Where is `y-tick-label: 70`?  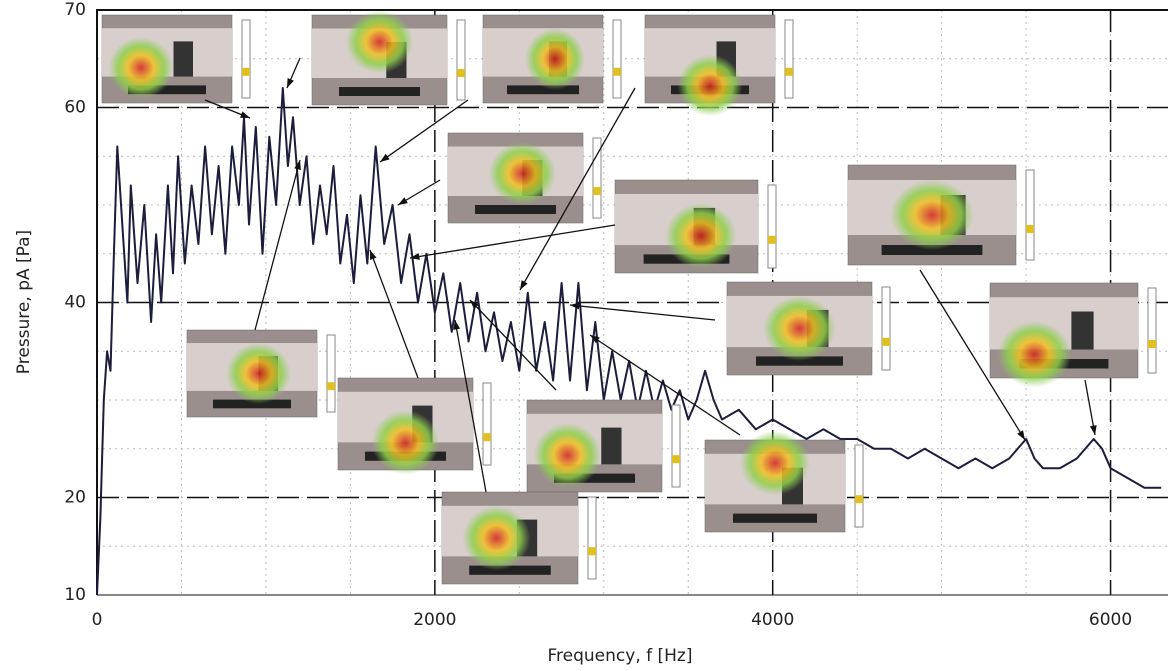
y-tick-label: 70 is located at coordinates (75, 10).